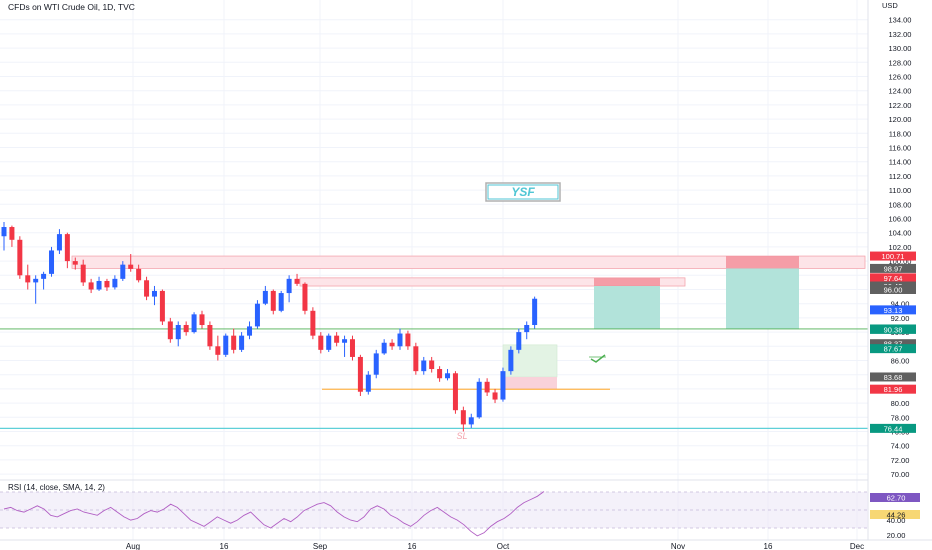 This screenshot has height=550, width=932. I want to click on watermark-text: YSF, so click(523, 192).